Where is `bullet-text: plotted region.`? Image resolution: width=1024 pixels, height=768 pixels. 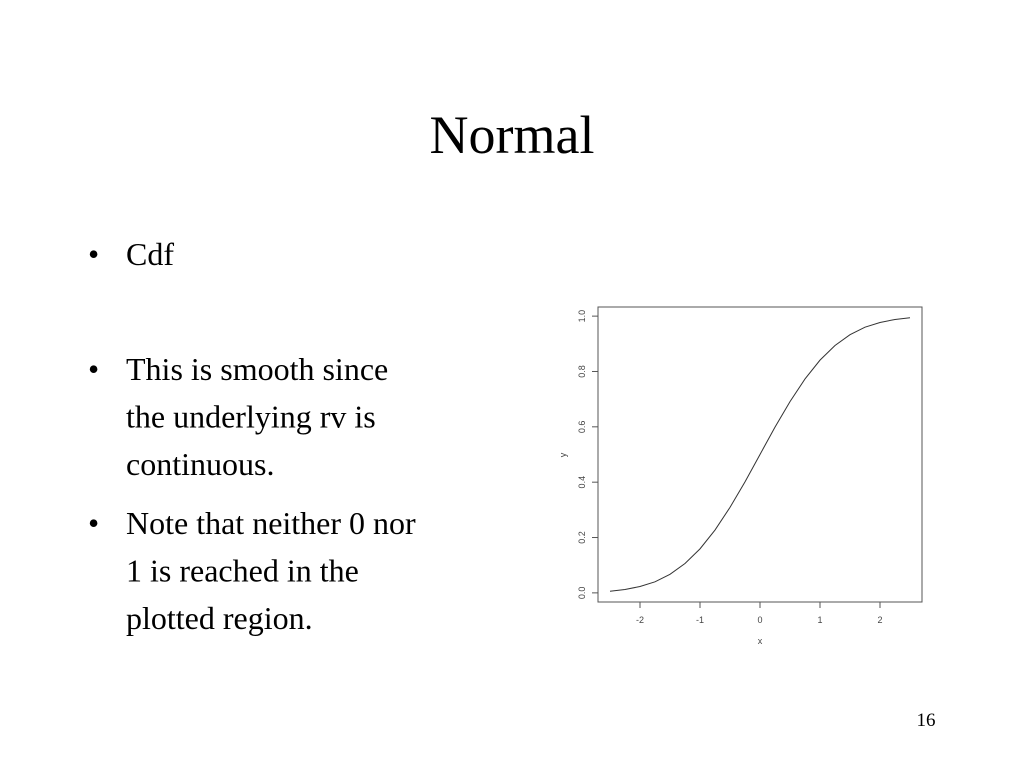
bullet-text: plotted region. is located at coordinates (219, 618).